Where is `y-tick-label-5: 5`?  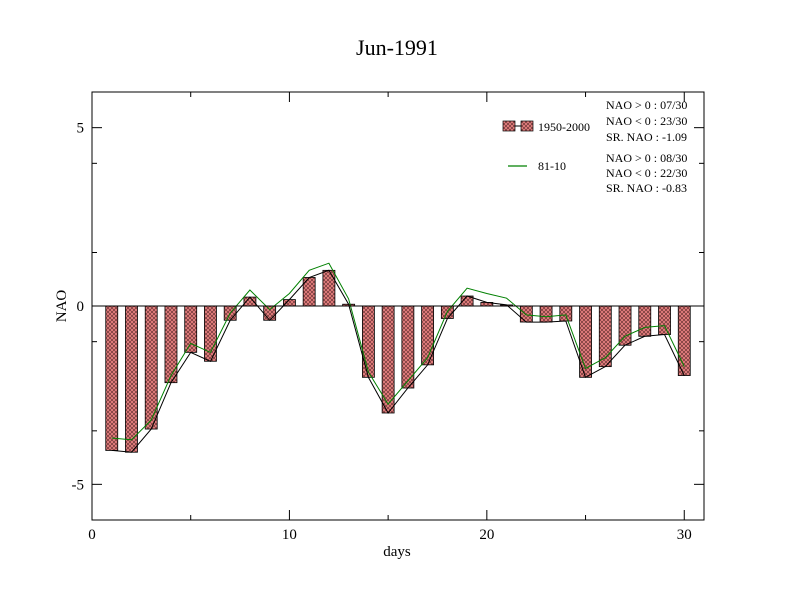
y-tick-label-5: 5 is located at coordinates (81, 129).